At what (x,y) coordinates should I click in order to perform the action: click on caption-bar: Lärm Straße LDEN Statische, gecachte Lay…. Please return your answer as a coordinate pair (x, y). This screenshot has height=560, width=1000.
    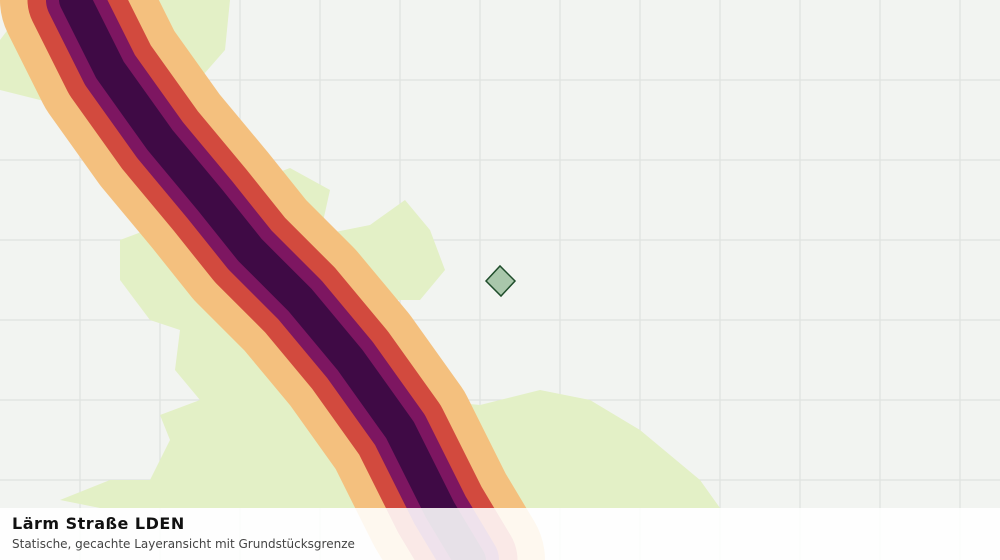
    Looking at the image, I should click on (500, 534).